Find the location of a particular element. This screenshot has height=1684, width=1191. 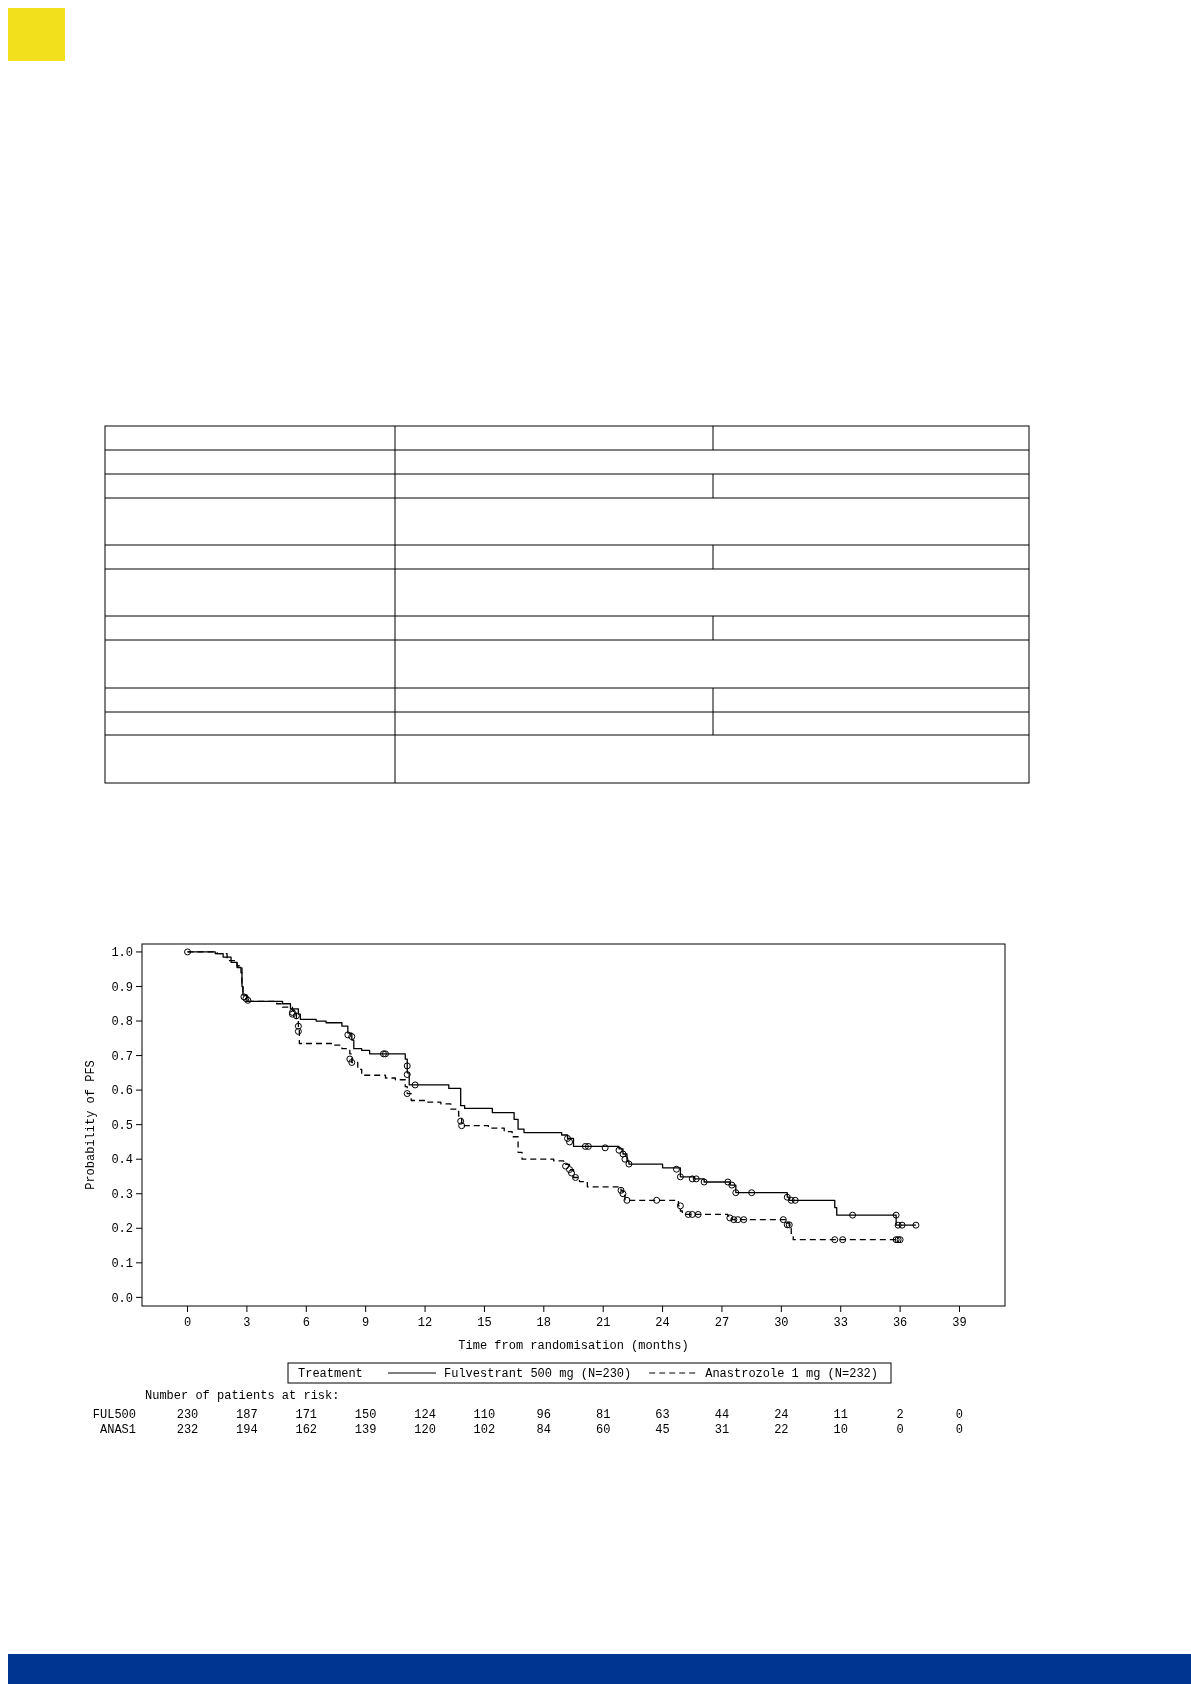

text: 171 is located at coordinates (306, 1415).